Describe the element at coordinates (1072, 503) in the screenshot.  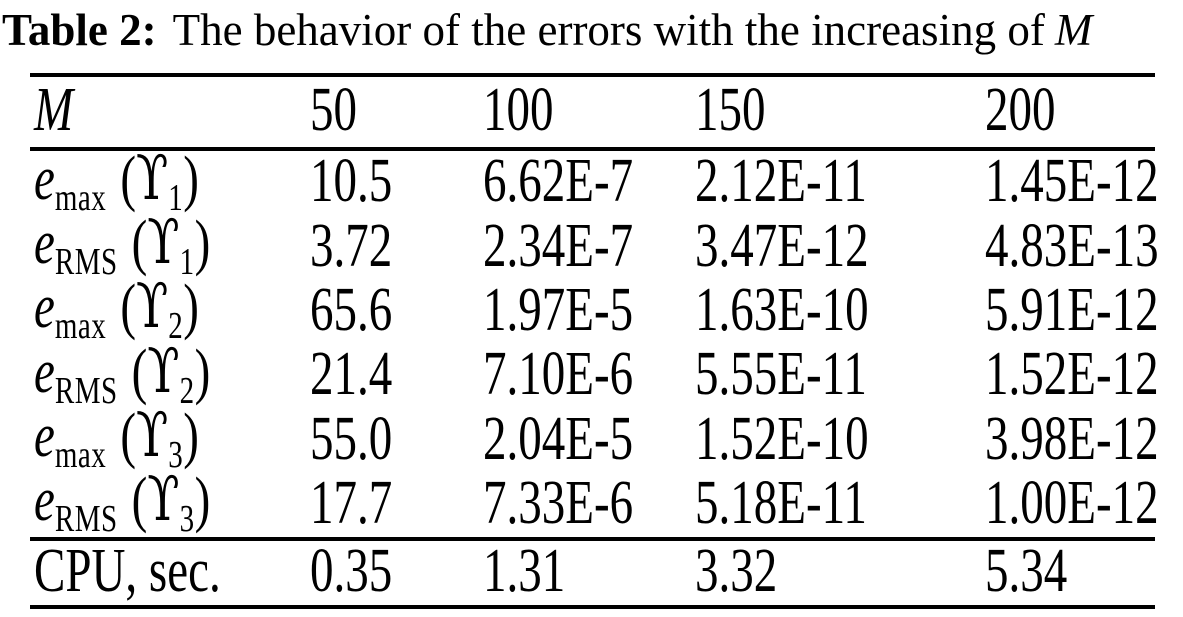
I see `table-cell: 1.00E-12` at that location.